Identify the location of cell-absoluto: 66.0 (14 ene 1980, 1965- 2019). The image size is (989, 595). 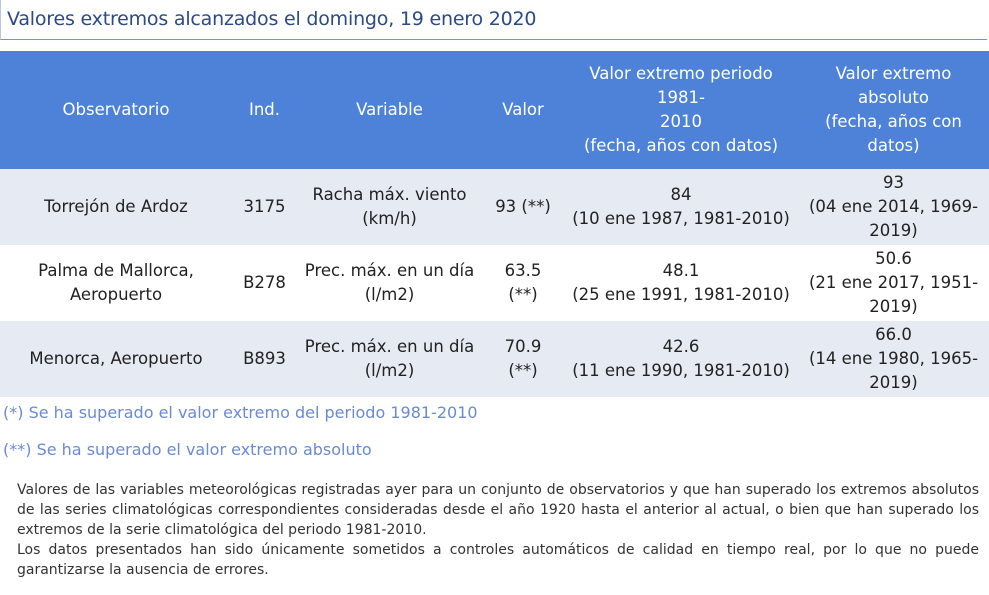
(893, 359).